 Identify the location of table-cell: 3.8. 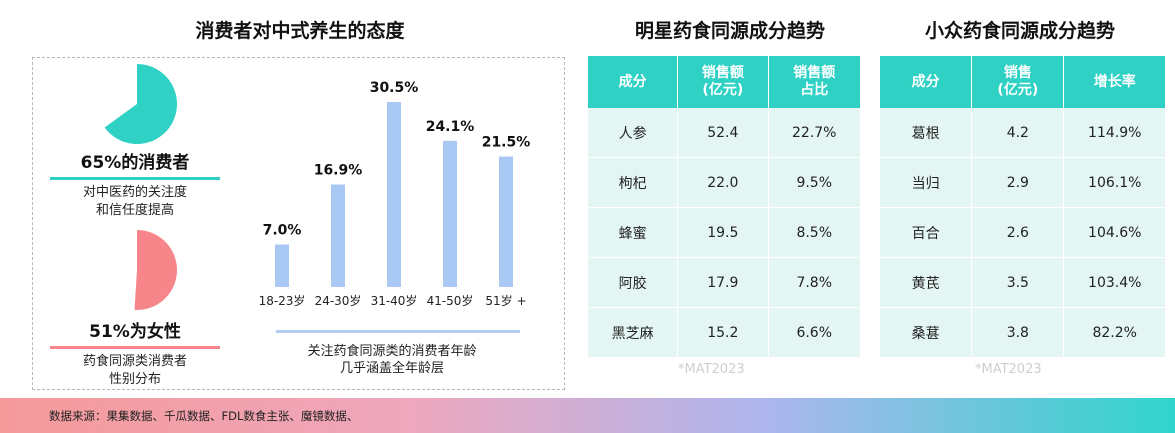
(1018, 332).